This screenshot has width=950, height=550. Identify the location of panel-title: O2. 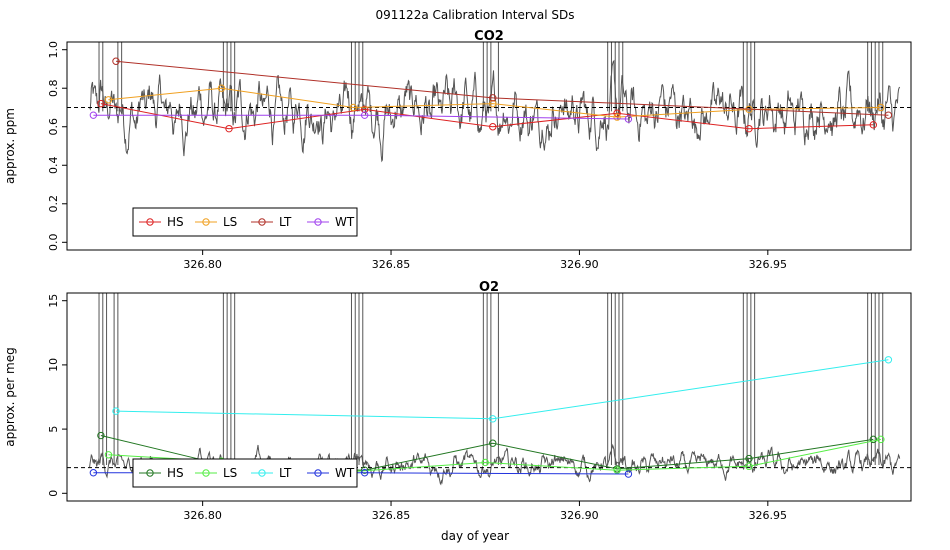
(489, 287).